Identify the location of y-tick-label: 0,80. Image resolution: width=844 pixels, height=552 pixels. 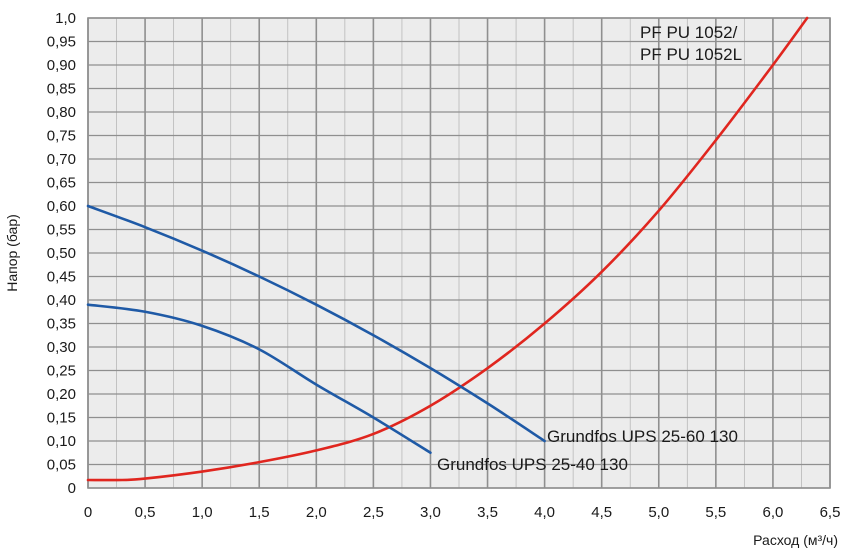
(61, 112).